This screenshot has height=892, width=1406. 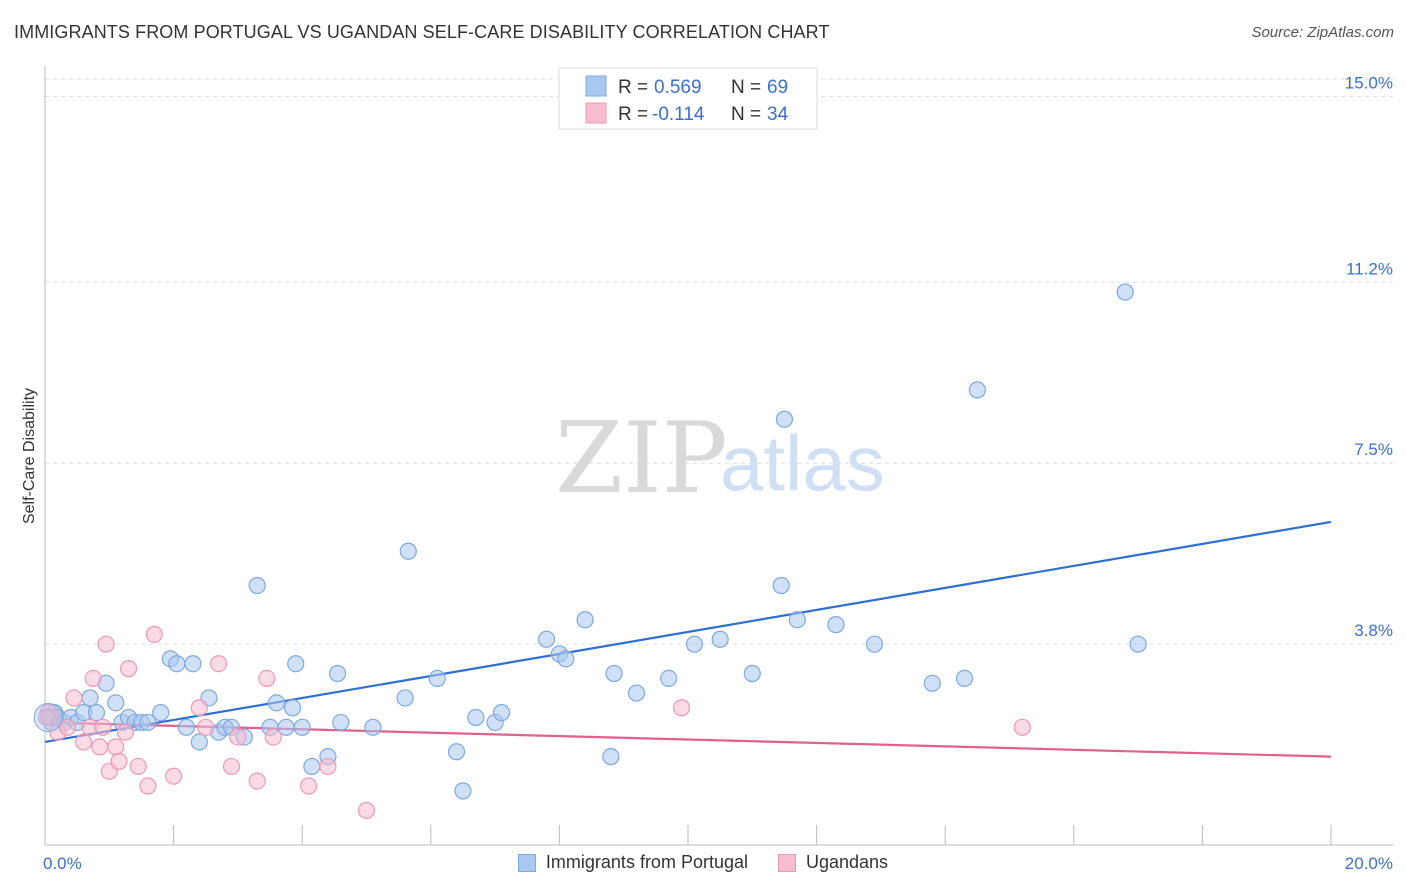 I want to click on portugal-cluster-point, so click(x=48, y=718).